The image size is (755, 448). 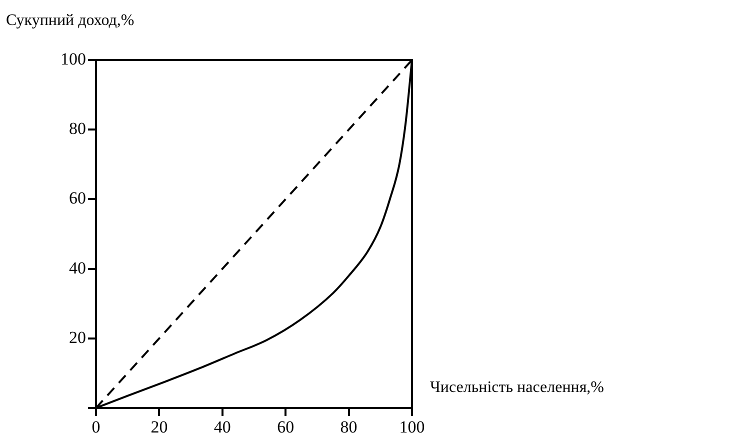 I want to click on y-tick-label: 60, so click(x=77, y=198).